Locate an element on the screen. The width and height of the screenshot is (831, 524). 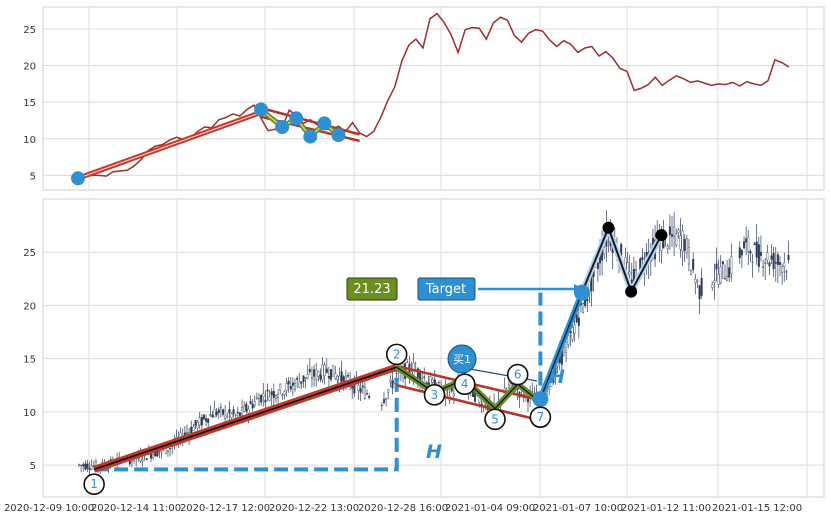
bottom-x-tick-label: 2020-12-09 10:00 is located at coordinates (49, 508).